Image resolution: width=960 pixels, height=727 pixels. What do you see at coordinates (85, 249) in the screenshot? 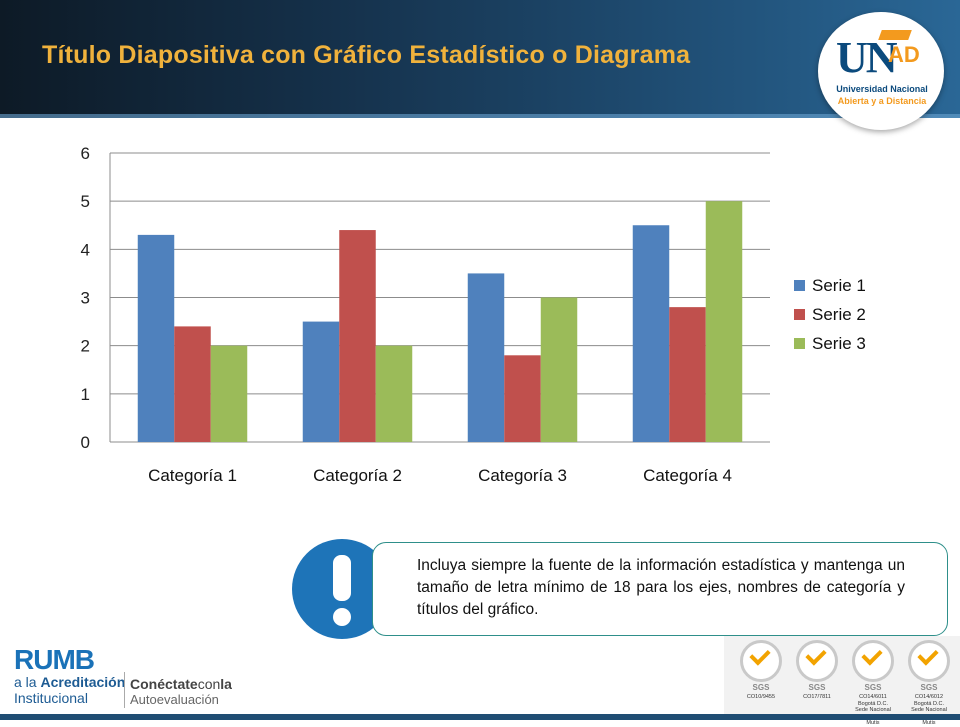
I see `y-tick-label: 4` at bounding box center [85, 249].